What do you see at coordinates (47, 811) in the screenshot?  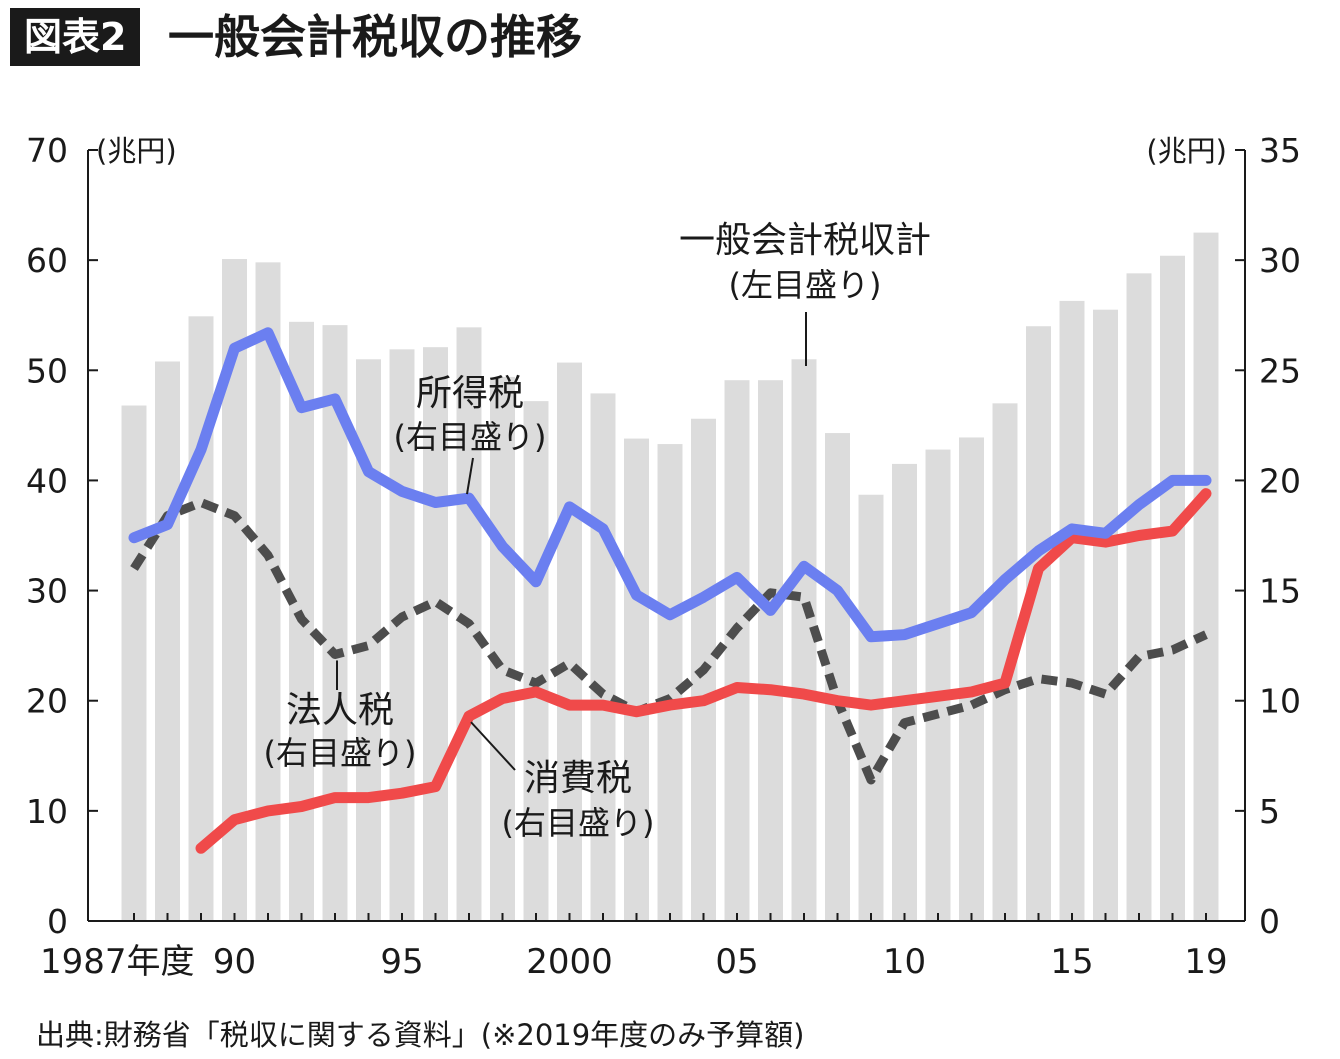 I see `left-tick-label: 10` at bounding box center [47, 811].